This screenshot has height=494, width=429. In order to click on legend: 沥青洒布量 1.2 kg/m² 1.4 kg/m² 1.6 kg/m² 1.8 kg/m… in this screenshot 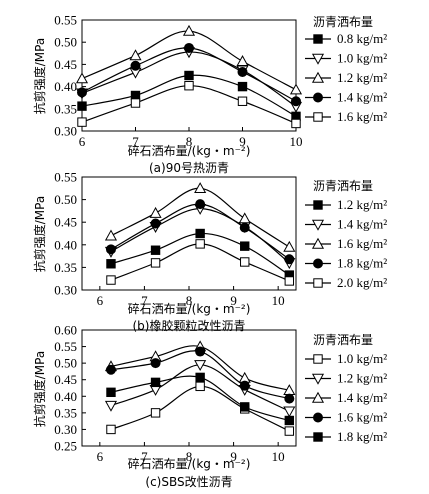, I will do `click(346, 234)`.